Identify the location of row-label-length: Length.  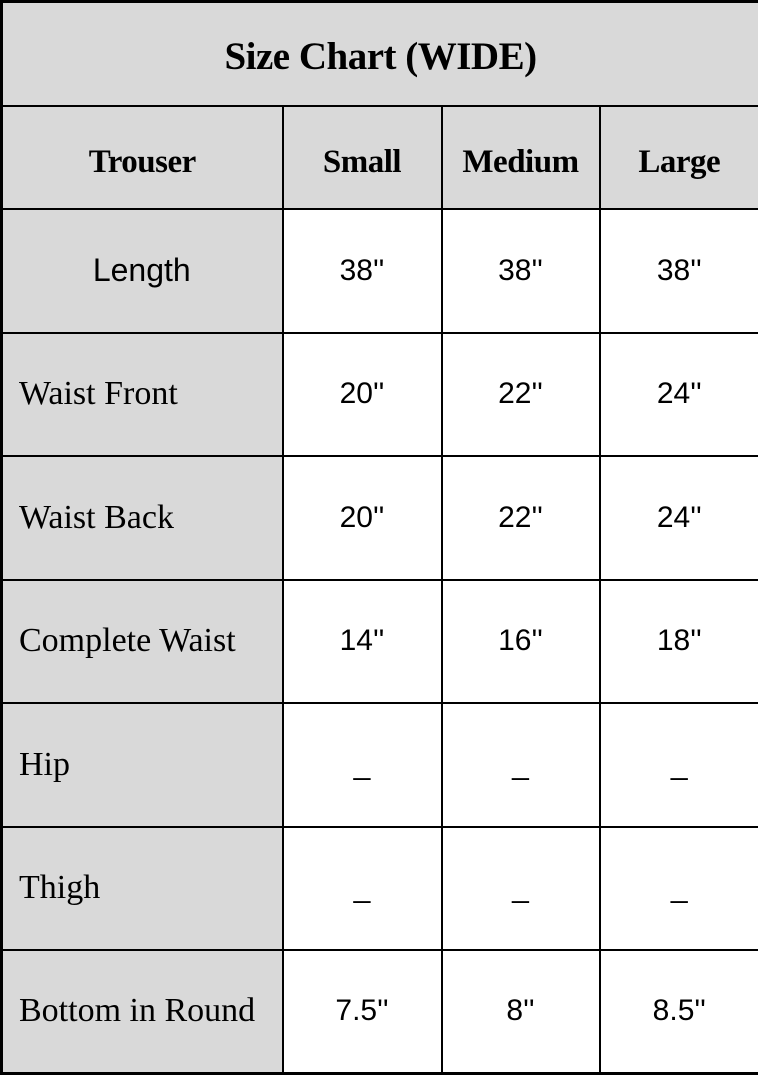
(142, 271).